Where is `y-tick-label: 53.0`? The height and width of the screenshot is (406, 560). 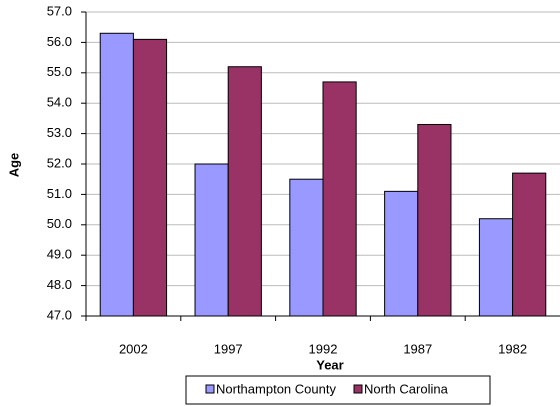 y-tick-label: 53.0 is located at coordinates (59, 132).